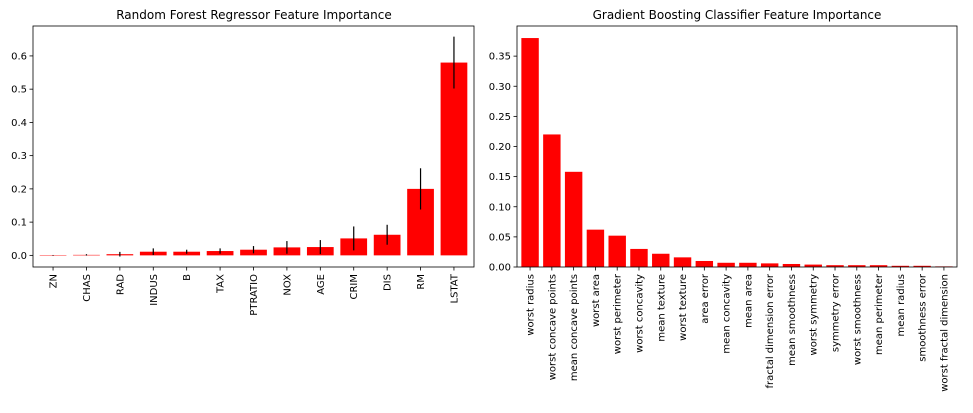  Describe the element at coordinates (552, 200) in the screenshot. I see `bar-worst-concave-points` at that location.